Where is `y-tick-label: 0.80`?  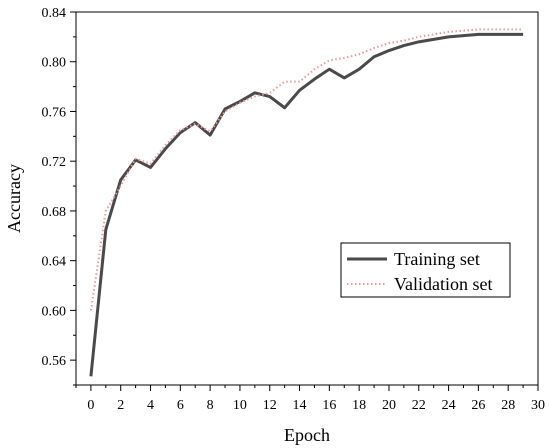
y-tick-label: 0.80 is located at coordinates (54, 63).